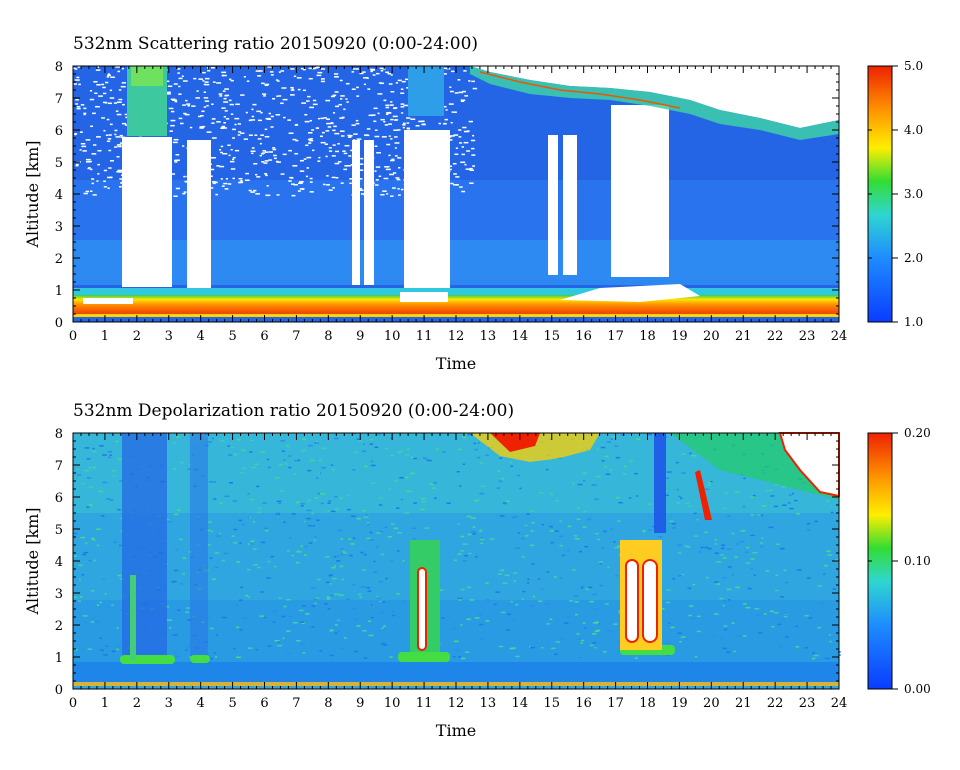  What do you see at coordinates (711, 703) in the screenshot?
I see `x-tick-label: 20` at bounding box center [711, 703].